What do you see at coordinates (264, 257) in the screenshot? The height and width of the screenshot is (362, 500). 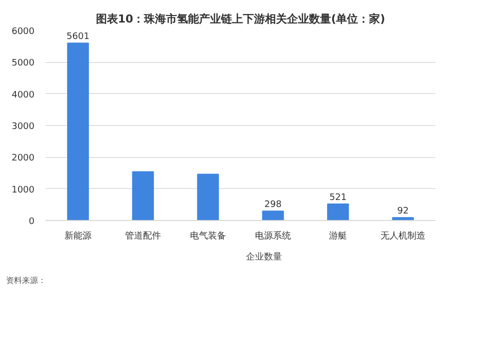 I see `text: 企业数量` at bounding box center [264, 257].